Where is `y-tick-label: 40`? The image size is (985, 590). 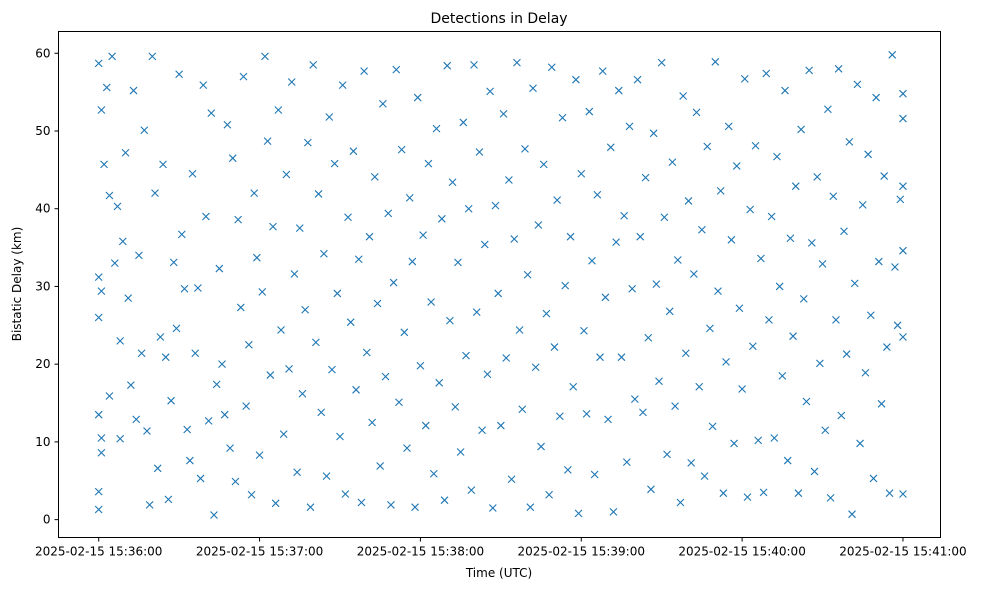
y-tick-label: 40 is located at coordinates (42, 209).